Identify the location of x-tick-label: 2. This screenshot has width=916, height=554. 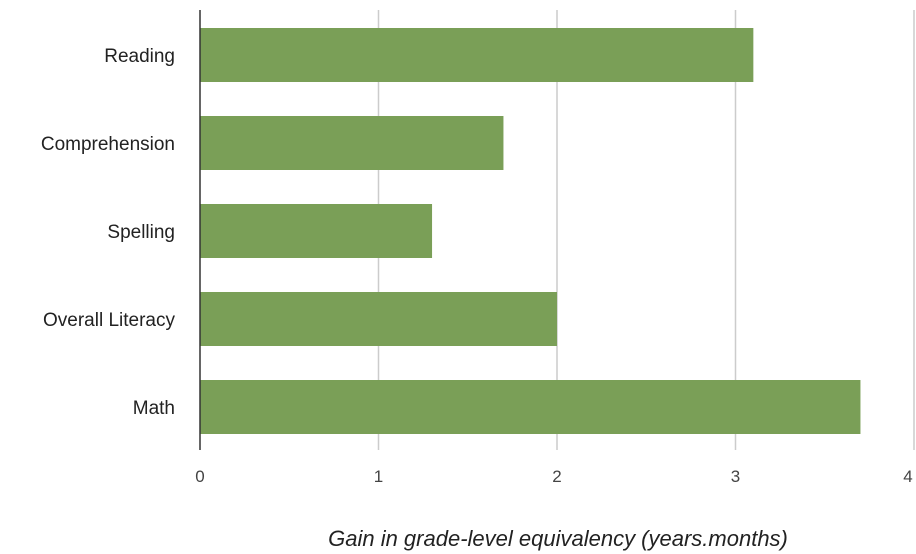
(556, 476).